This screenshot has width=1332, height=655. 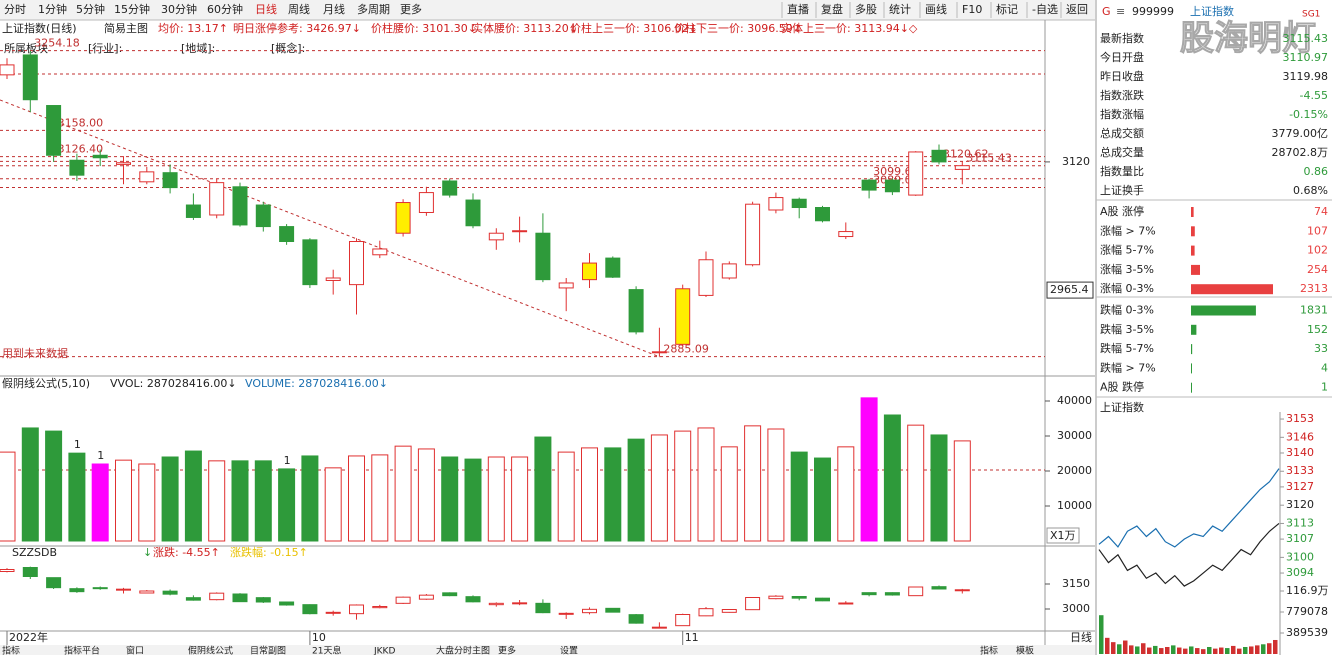 What do you see at coordinates (411, 9) in the screenshot?
I see `tab: 更多` at bounding box center [411, 9].